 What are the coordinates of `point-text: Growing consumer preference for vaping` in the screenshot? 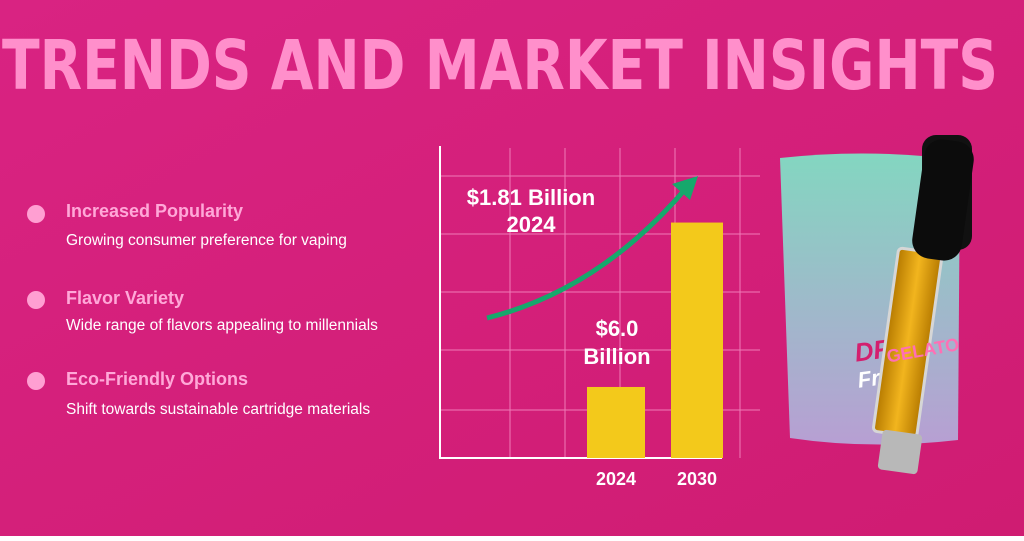 It's located at (206, 240).